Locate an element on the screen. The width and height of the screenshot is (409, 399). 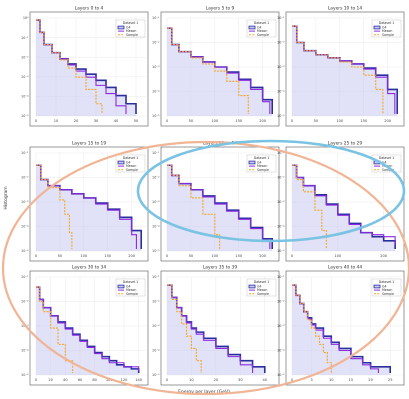
panel-title: Layers 5 to 9 is located at coordinates (220, 9).